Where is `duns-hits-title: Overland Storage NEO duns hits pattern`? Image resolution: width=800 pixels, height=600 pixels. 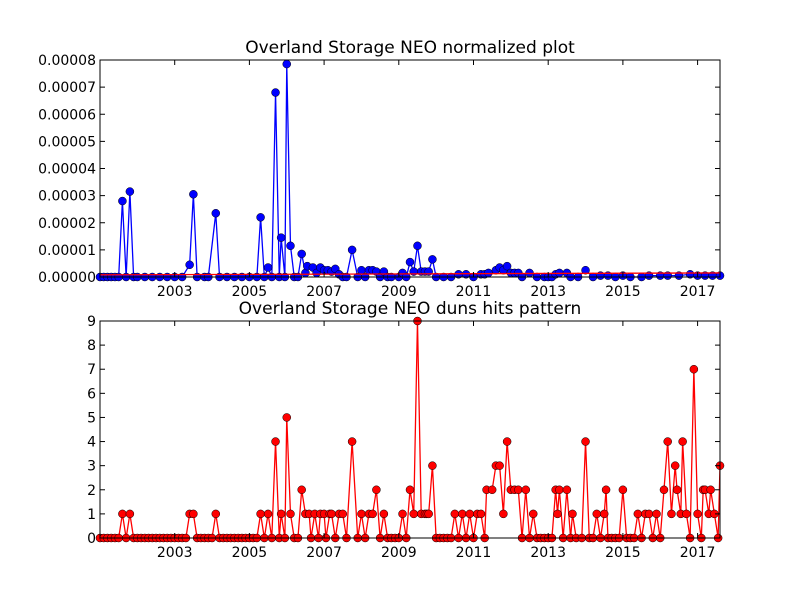
duns-hits-title: Overland Storage NEO duns hits pattern is located at coordinates (410, 309).